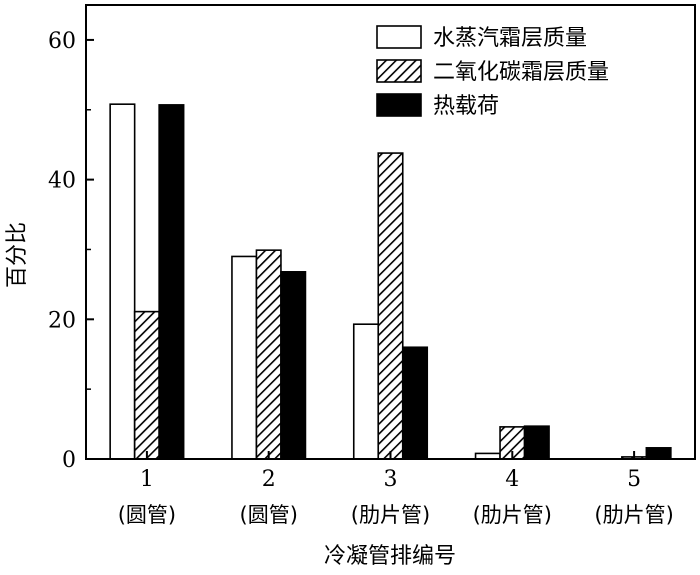 The height and width of the screenshot is (575, 700). Describe the element at coordinates (390, 556) in the screenshot. I see `x-axis-label: 冷凝管排编号` at that location.